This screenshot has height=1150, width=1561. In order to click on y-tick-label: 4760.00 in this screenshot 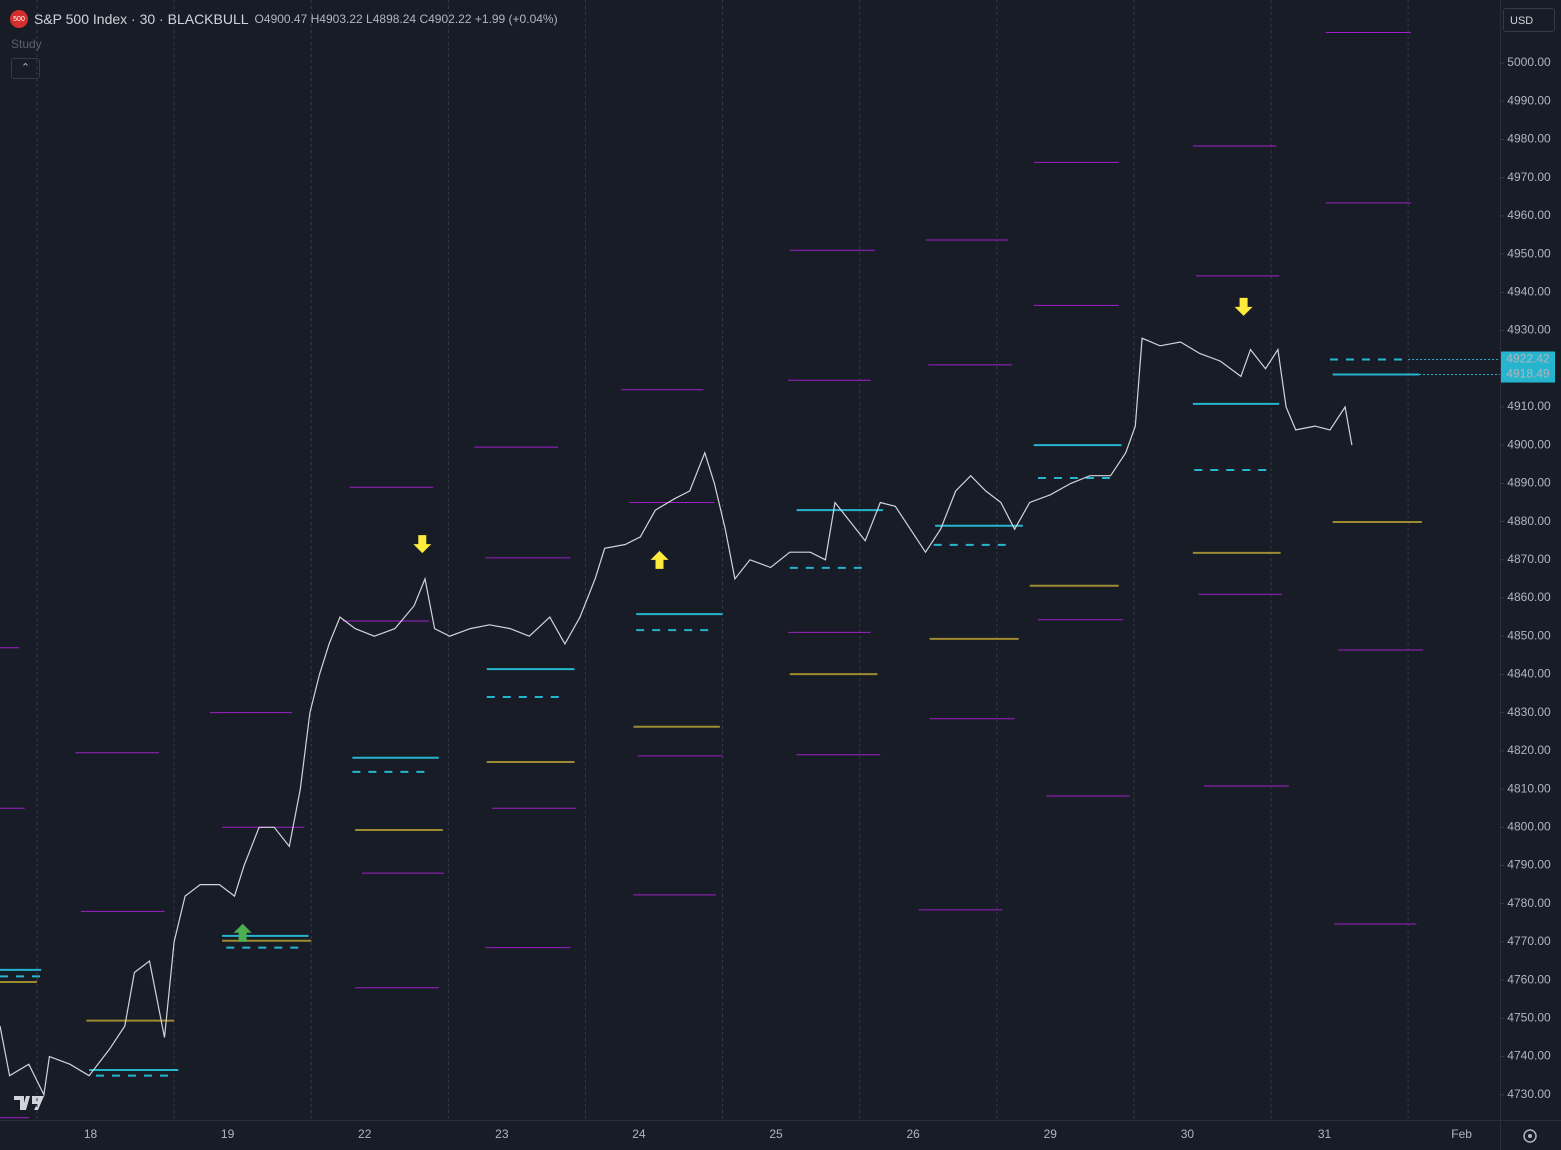, I will do `click(1529, 979)`.